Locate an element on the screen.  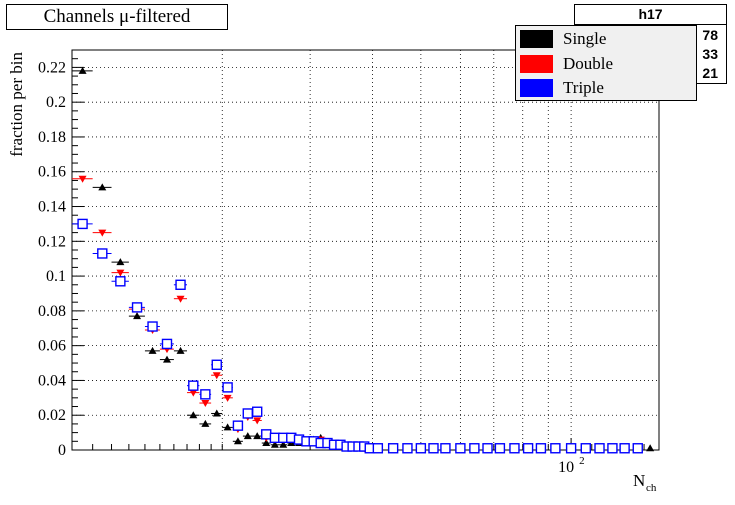
legend-swatch-double is located at coordinates (536, 64).